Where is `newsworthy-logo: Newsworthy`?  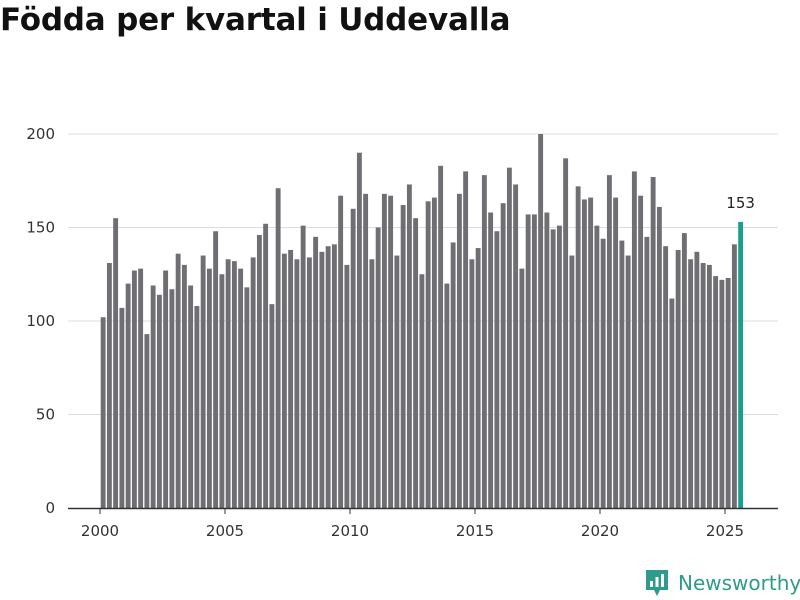 newsworthy-logo: Newsworthy is located at coordinates (722, 583).